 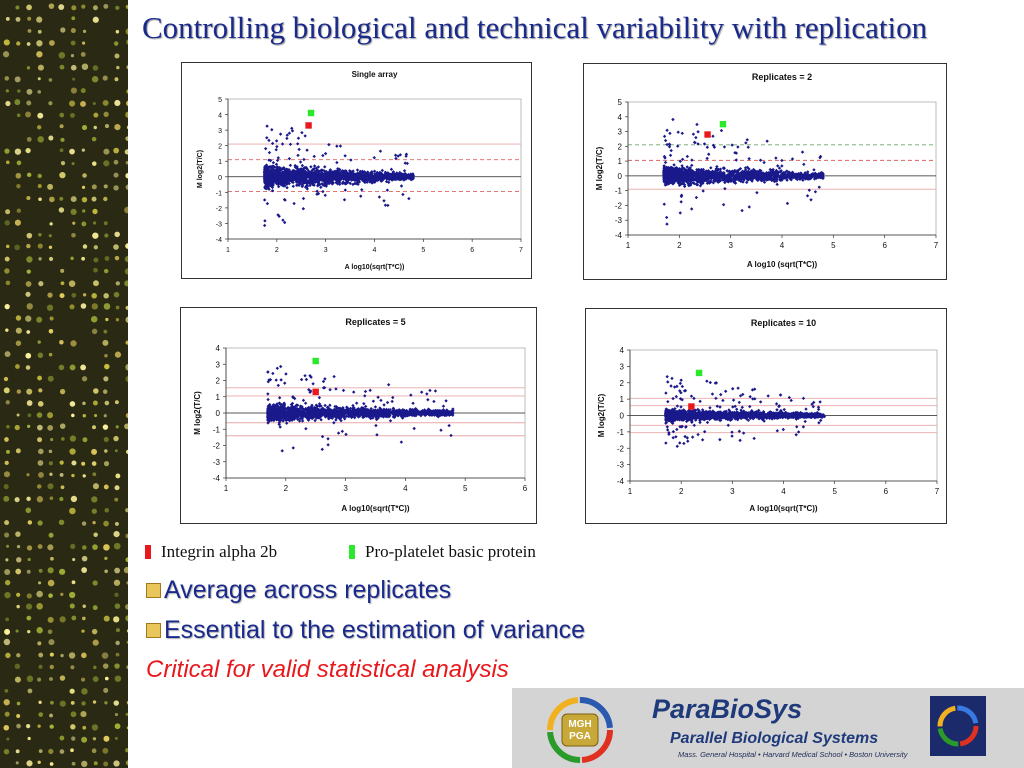 What do you see at coordinates (197, 413) in the screenshot?
I see `y-axis-label: M log2(T/C)` at bounding box center [197, 413].